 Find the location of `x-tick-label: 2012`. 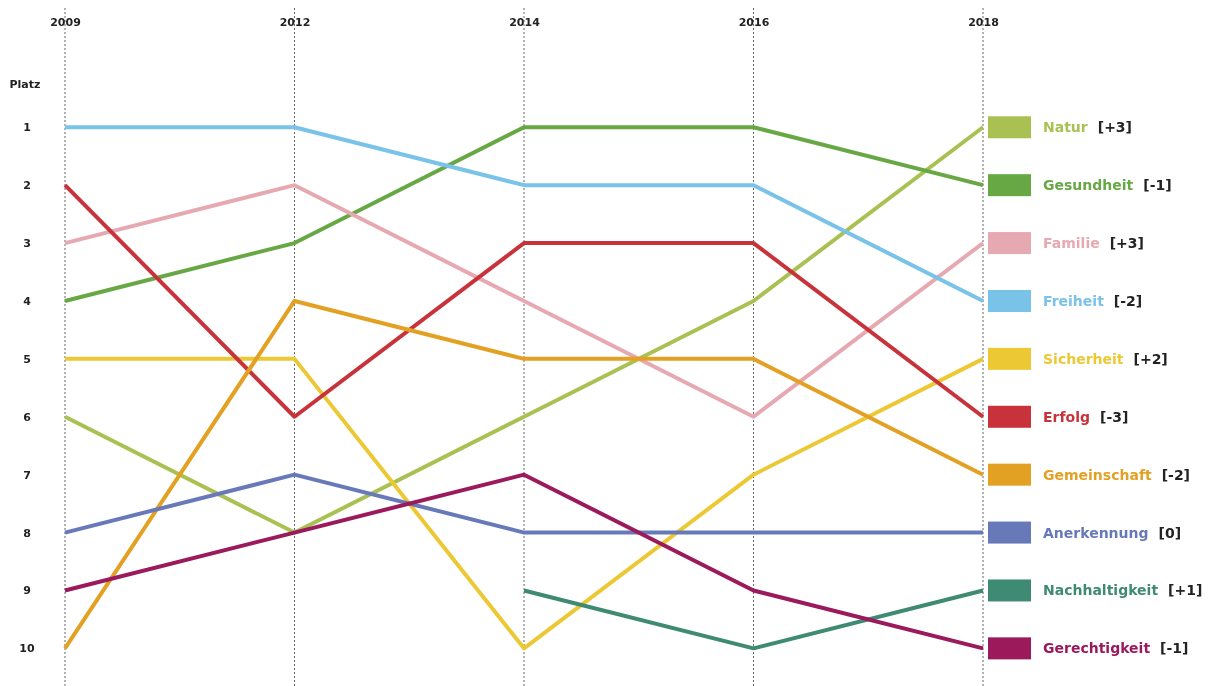

x-tick-label: 2012 is located at coordinates (295, 22).